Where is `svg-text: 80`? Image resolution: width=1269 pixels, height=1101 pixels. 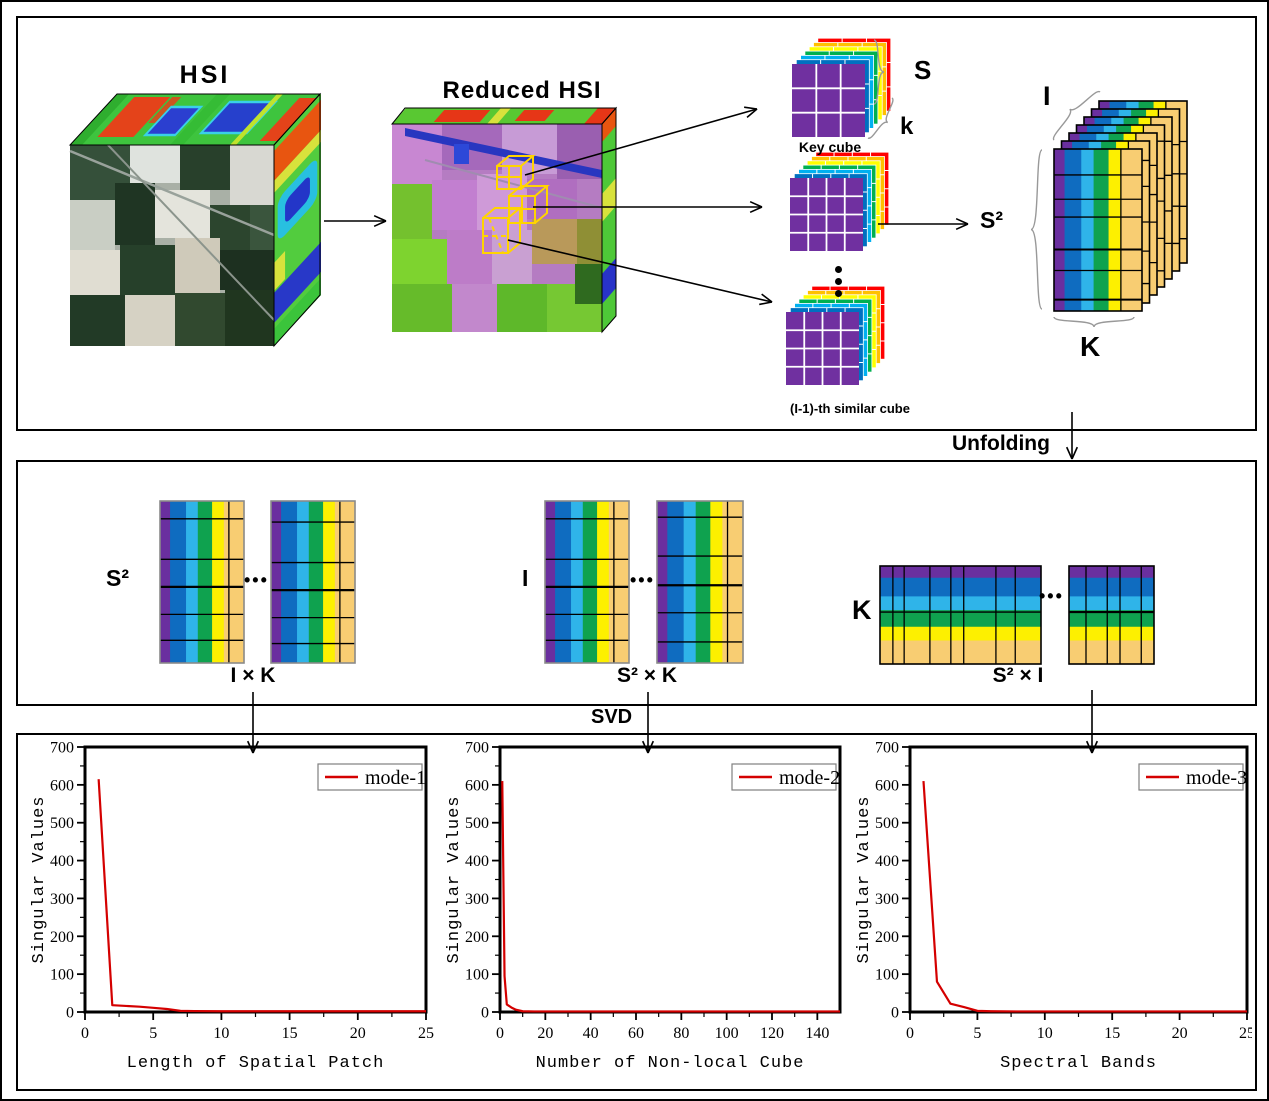 svg-text: 80 is located at coordinates (681, 1033).